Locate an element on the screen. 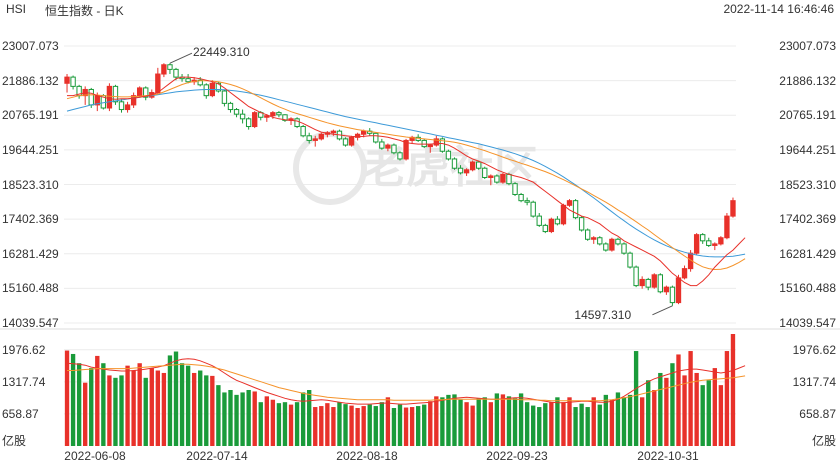  volume-tick-right: 1976.62 is located at coordinates (814, 349).